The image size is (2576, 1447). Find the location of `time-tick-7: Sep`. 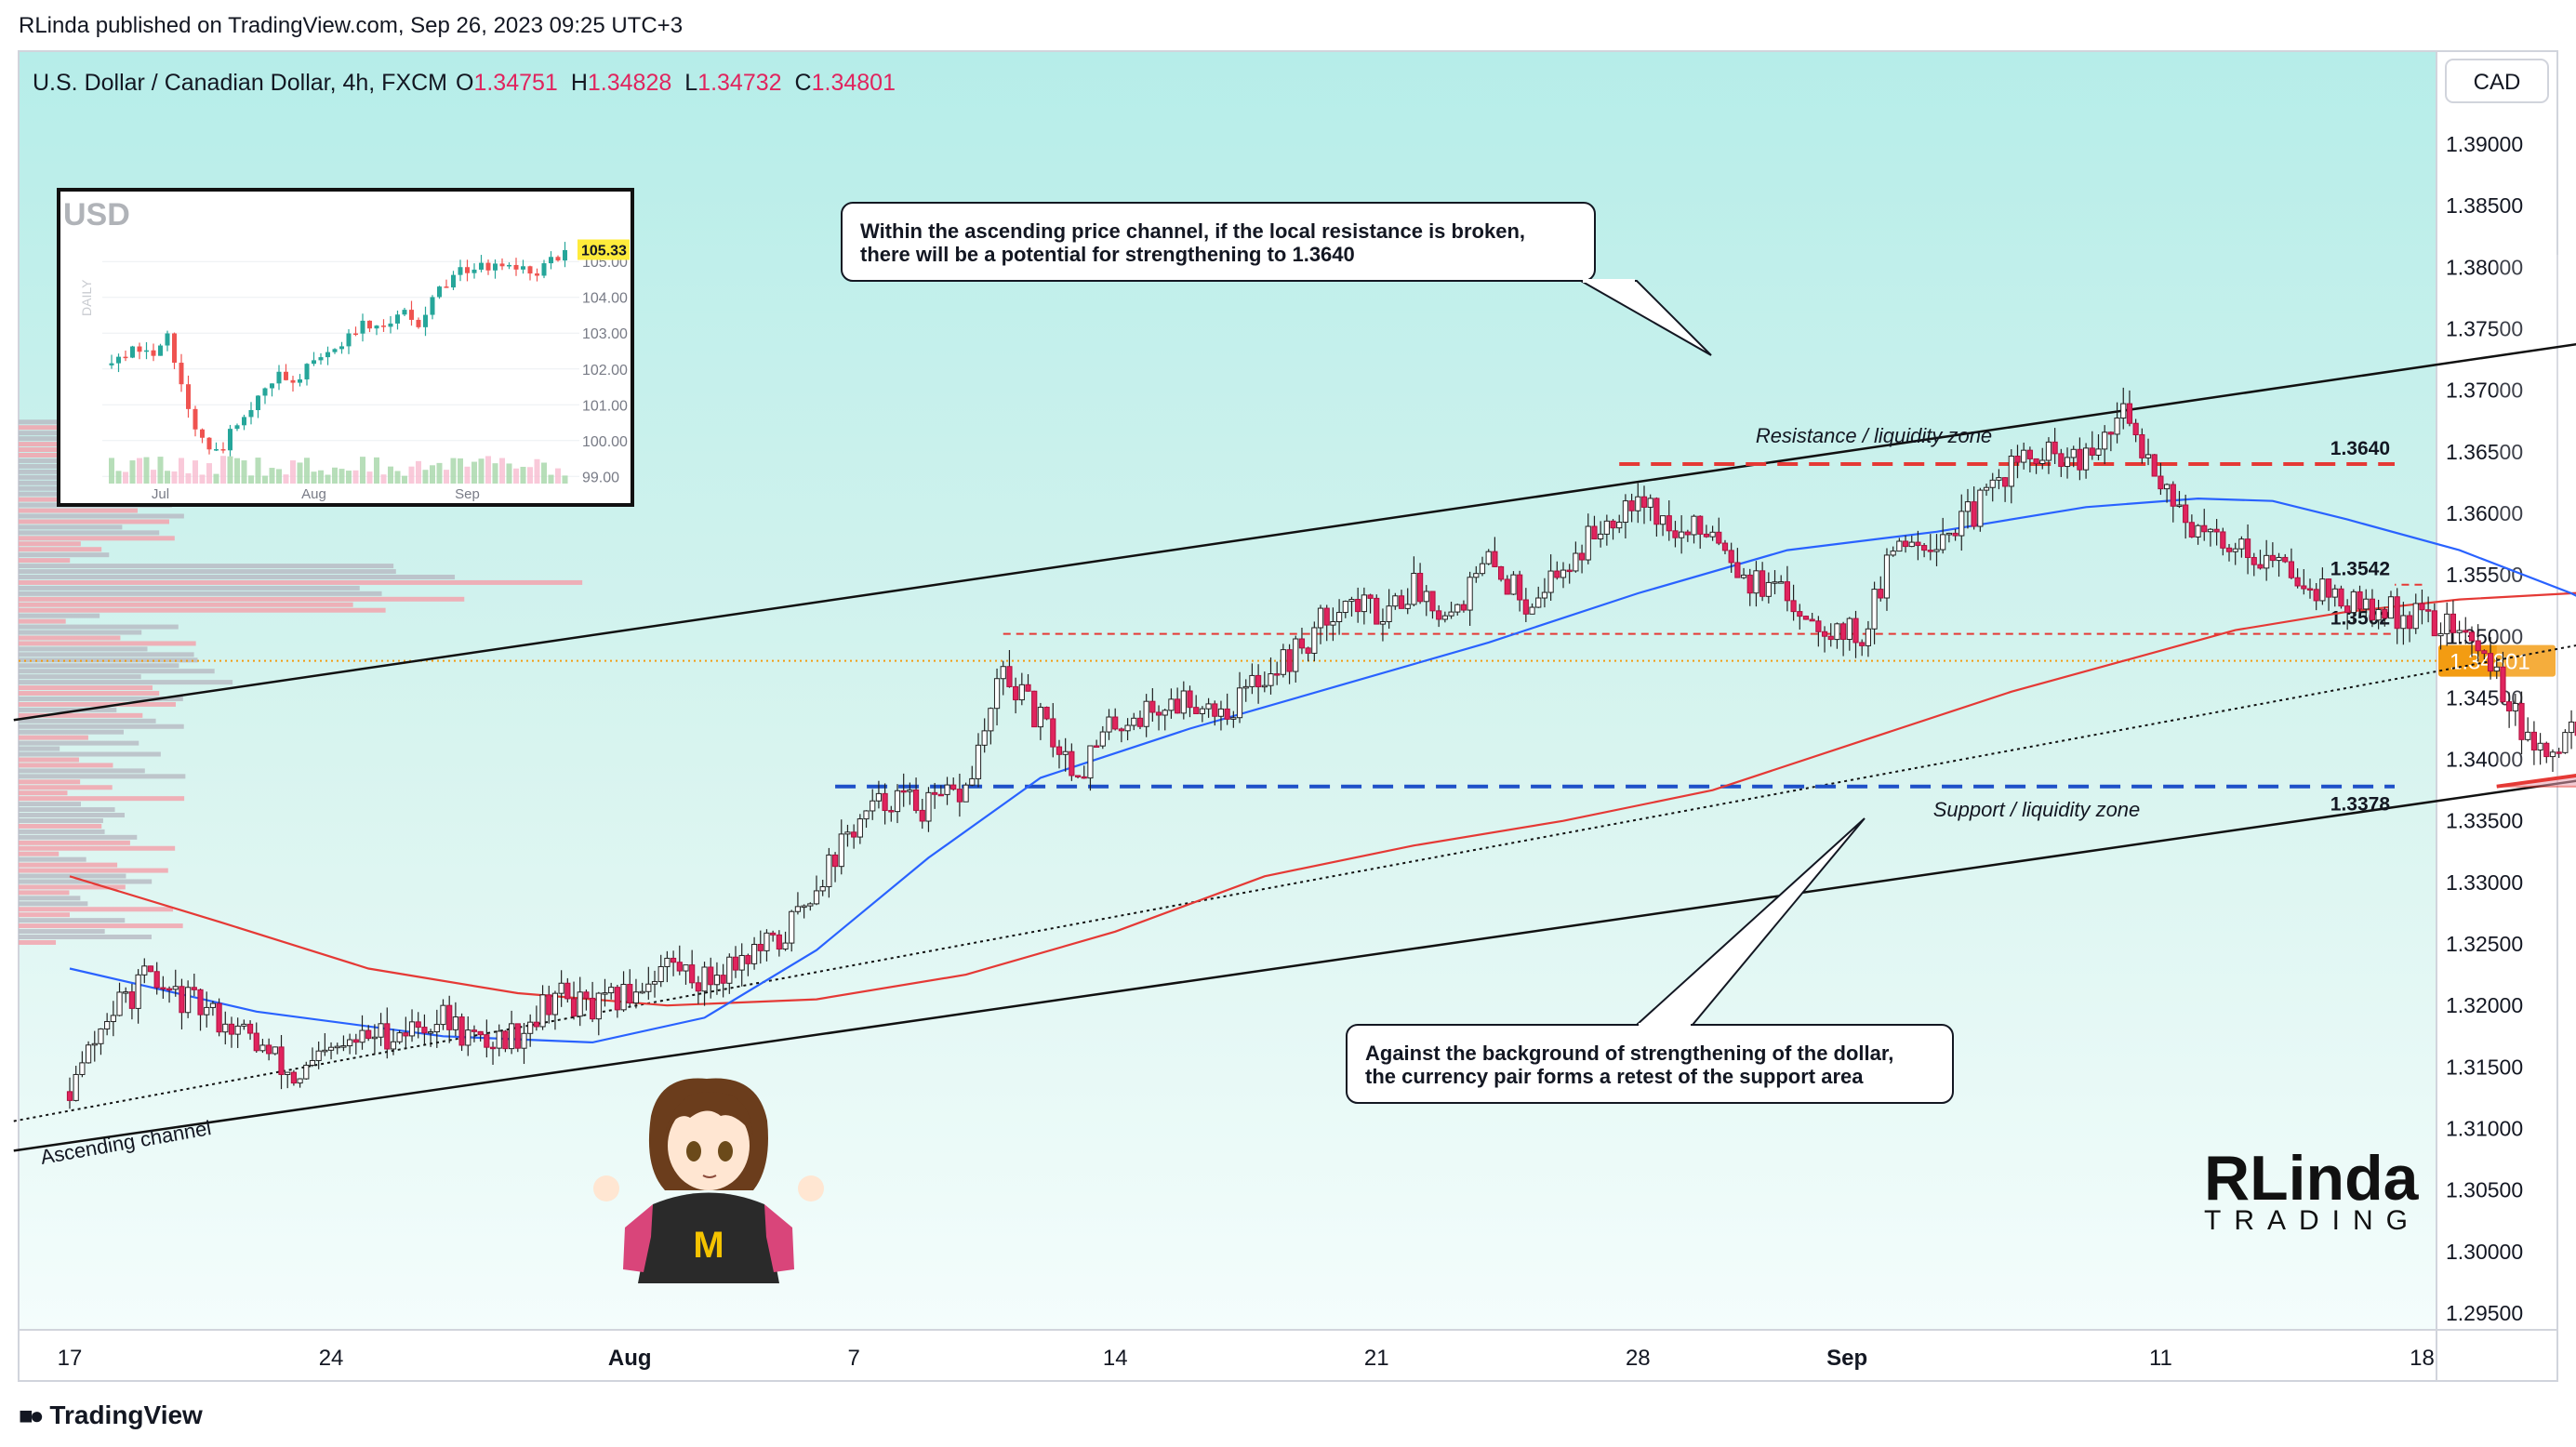

time-tick-7: Sep is located at coordinates (1846, 1358).